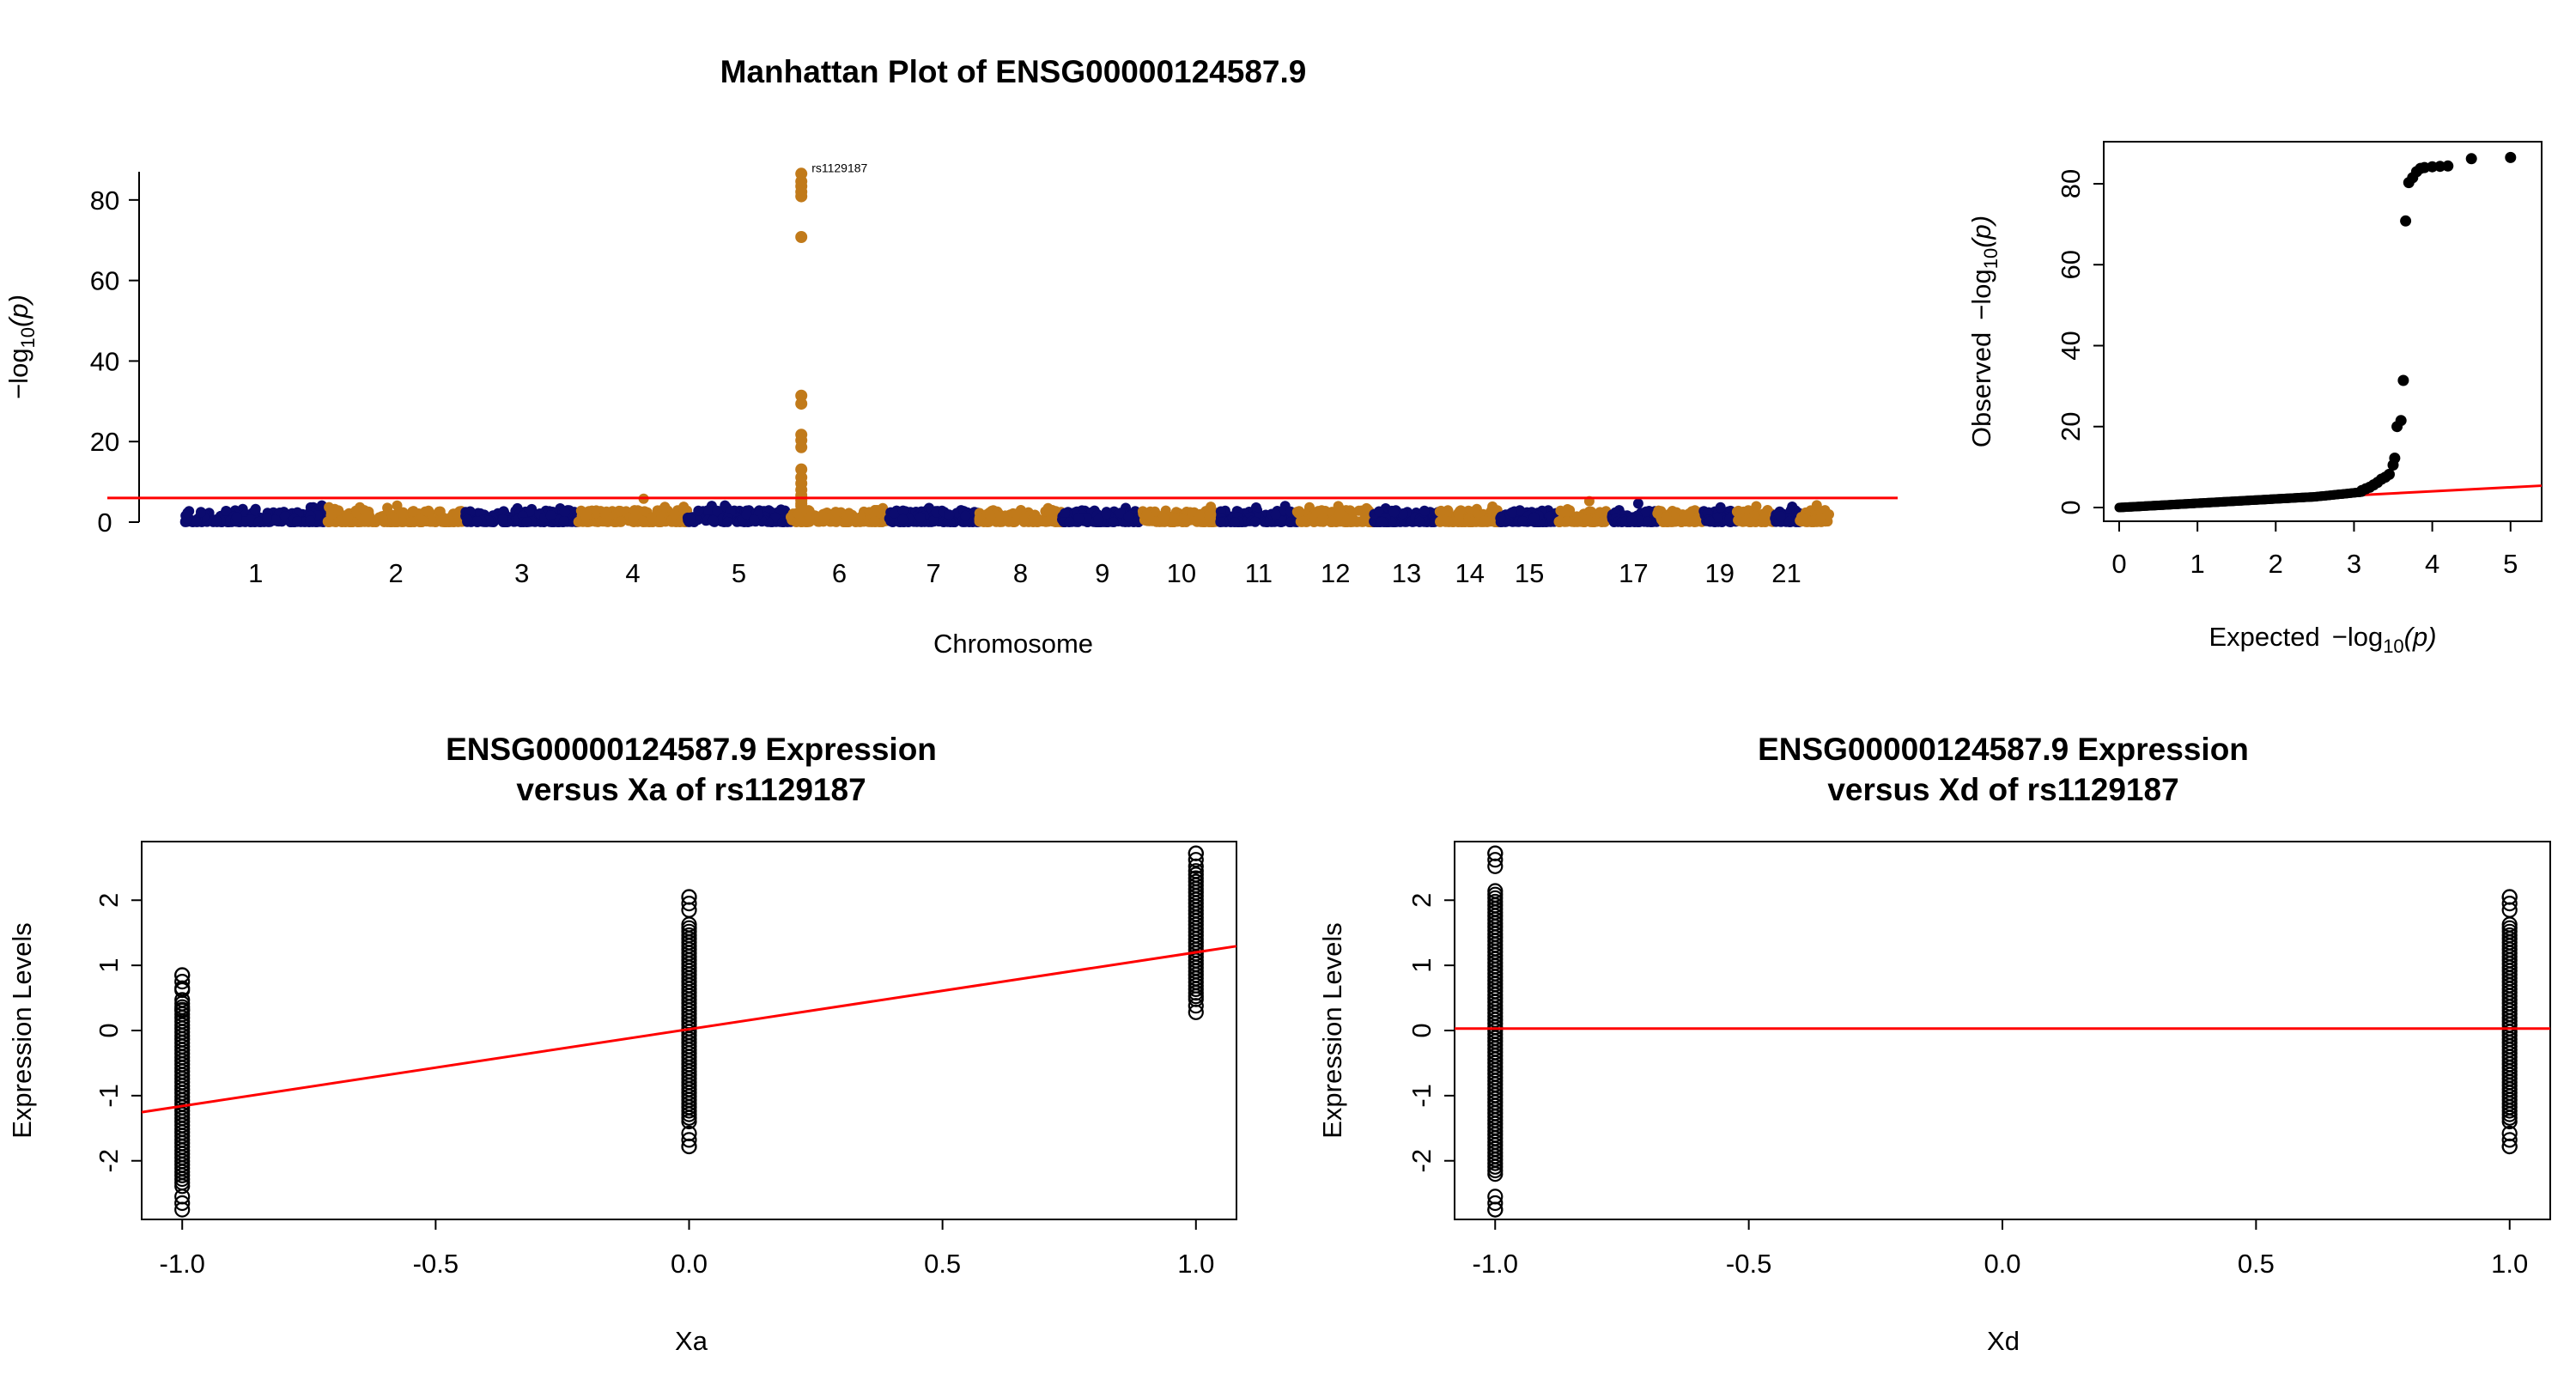 This screenshot has width=2576, height=1374. I want to click on qq-y-tick-label: 60, so click(2071, 264).